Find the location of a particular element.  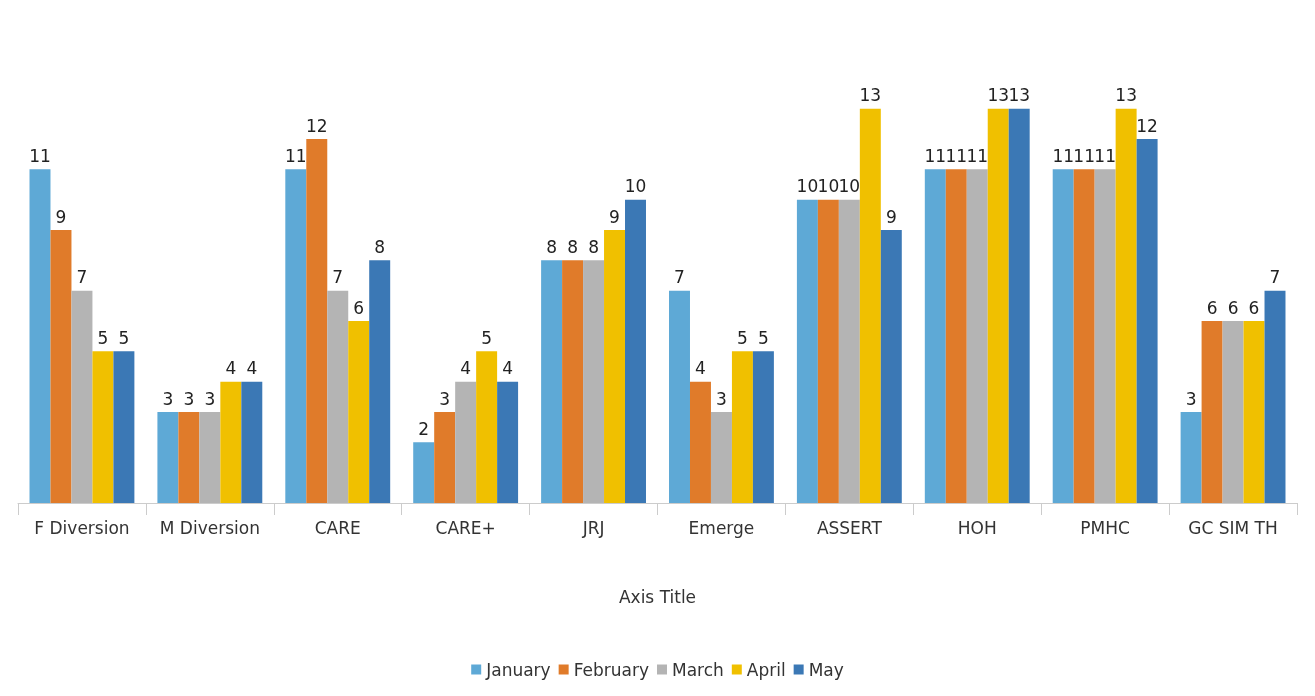

x-tick-label: F Diversion is located at coordinates (82, 527).